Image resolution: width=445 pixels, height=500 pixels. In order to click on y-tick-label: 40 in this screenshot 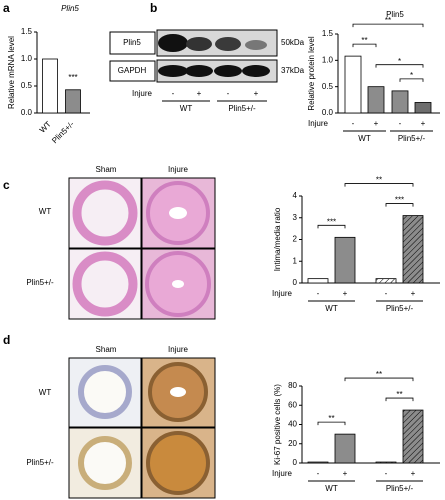, I will do `click(292, 424)`.